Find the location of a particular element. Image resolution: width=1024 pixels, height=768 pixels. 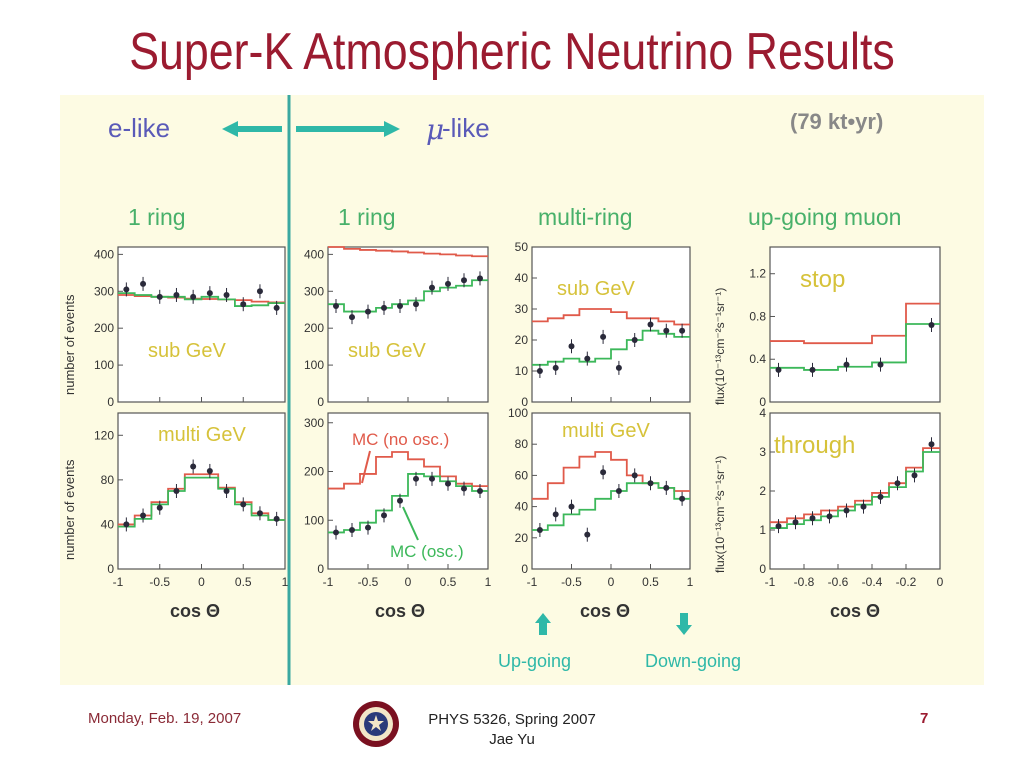

e-like-arrow is located at coordinates (252, 129).